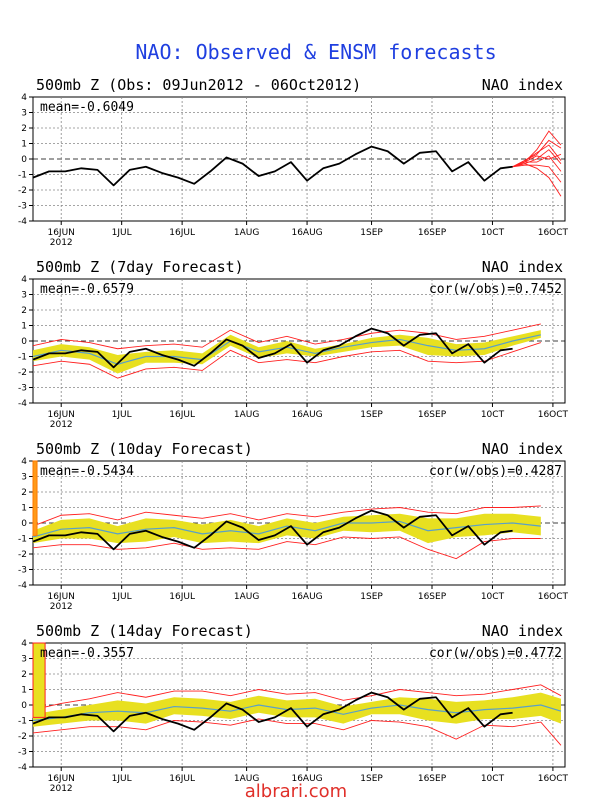  Describe the element at coordinates (140, 267) in the screenshot. I see `panel-title: 500mb Z (7day Forecast)` at that location.